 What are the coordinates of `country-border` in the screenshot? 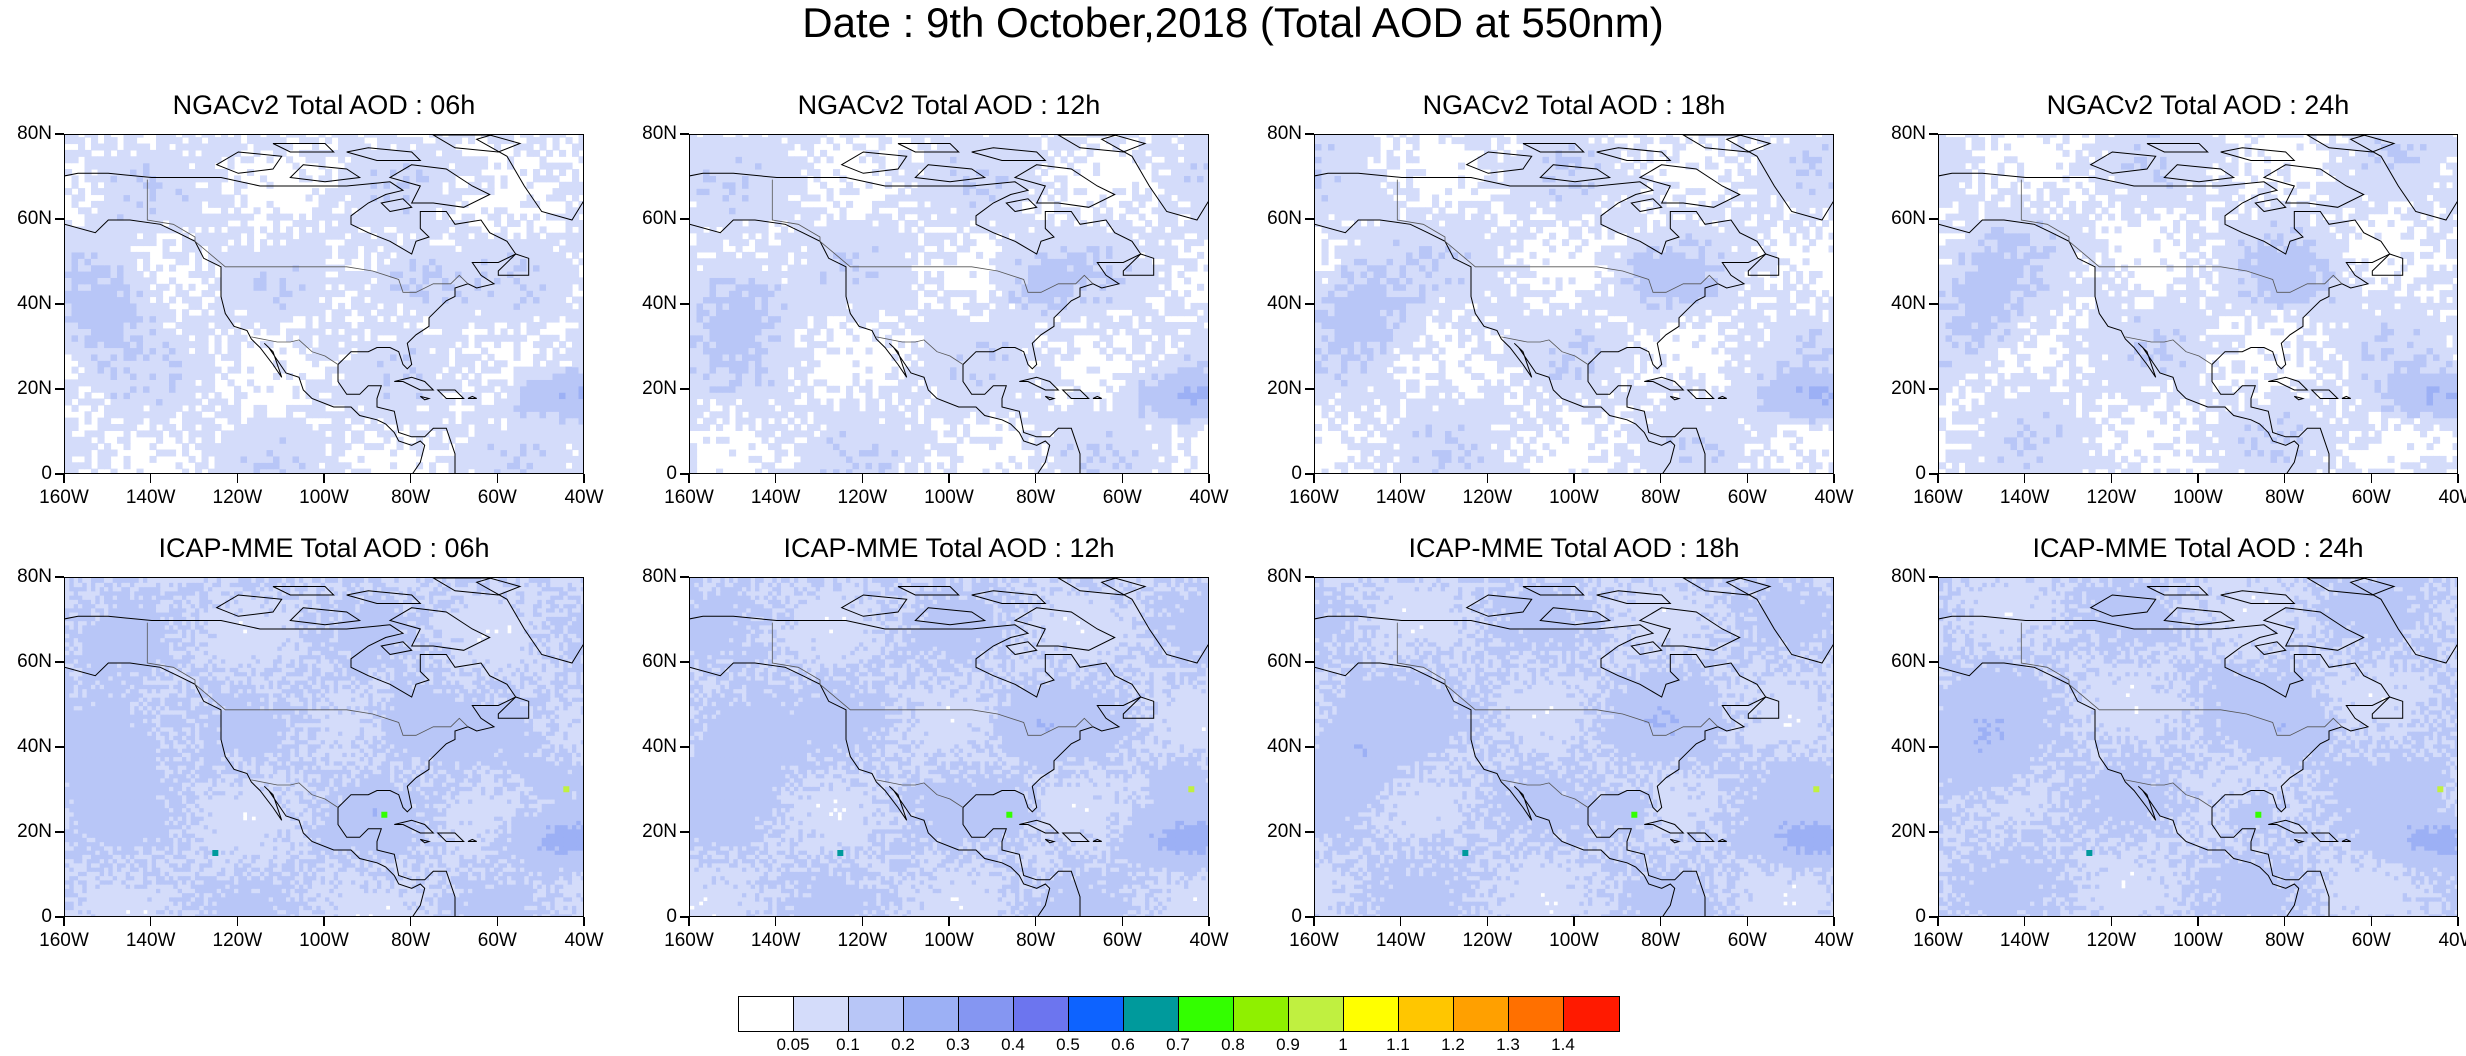 It's located at (2181, 236).